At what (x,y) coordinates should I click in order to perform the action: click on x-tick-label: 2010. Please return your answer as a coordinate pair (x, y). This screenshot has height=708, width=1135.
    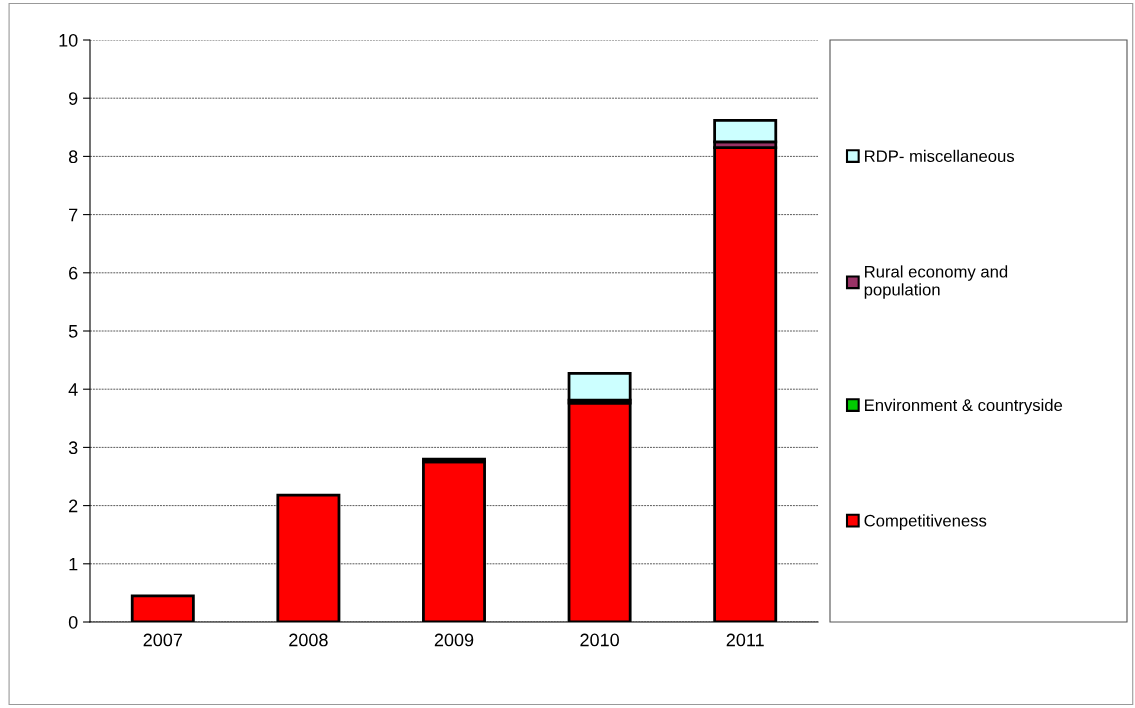
    Looking at the image, I should click on (599, 640).